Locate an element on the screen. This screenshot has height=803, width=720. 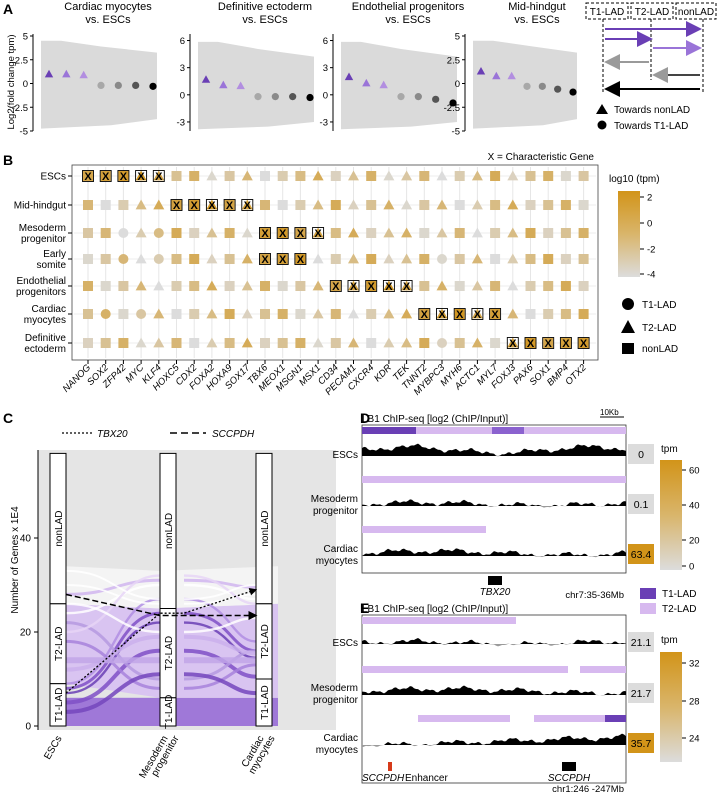
tpm-value: 63.4 is located at coordinates (641, 555).